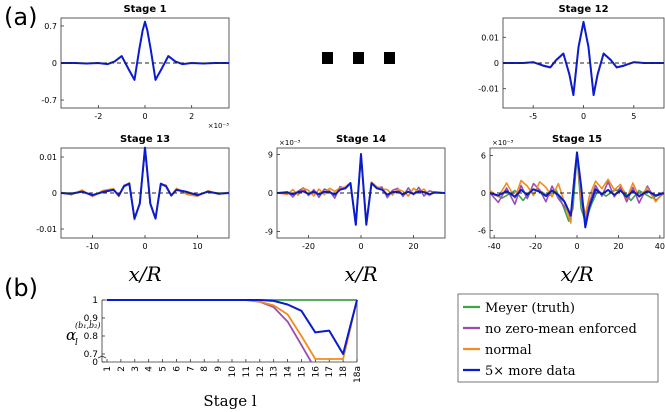 This screenshot has width=665, height=412. I want to click on y-axis-label-superscript: (b₁,b₂), so click(87, 325).